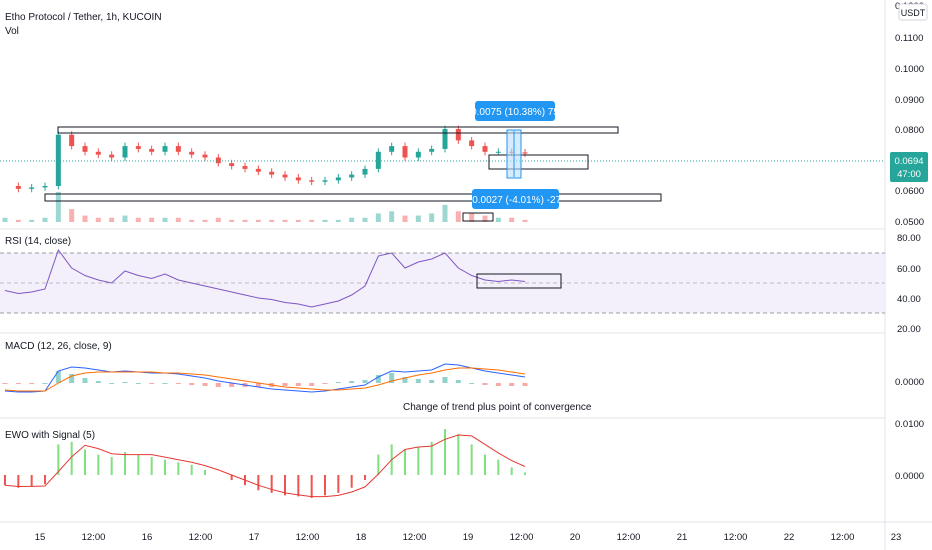  What do you see at coordinates (38, 241) in the screenshot?
I see `rsi-title: RSI (14, close)` at bounding box center [38, 241].